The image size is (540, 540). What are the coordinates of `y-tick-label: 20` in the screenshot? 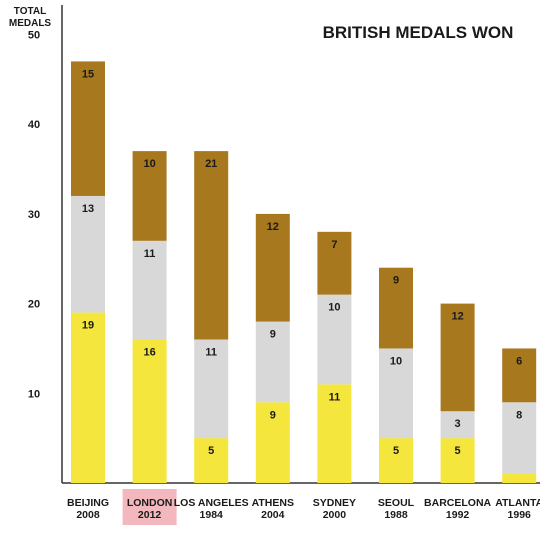 It's located at (34, 305).